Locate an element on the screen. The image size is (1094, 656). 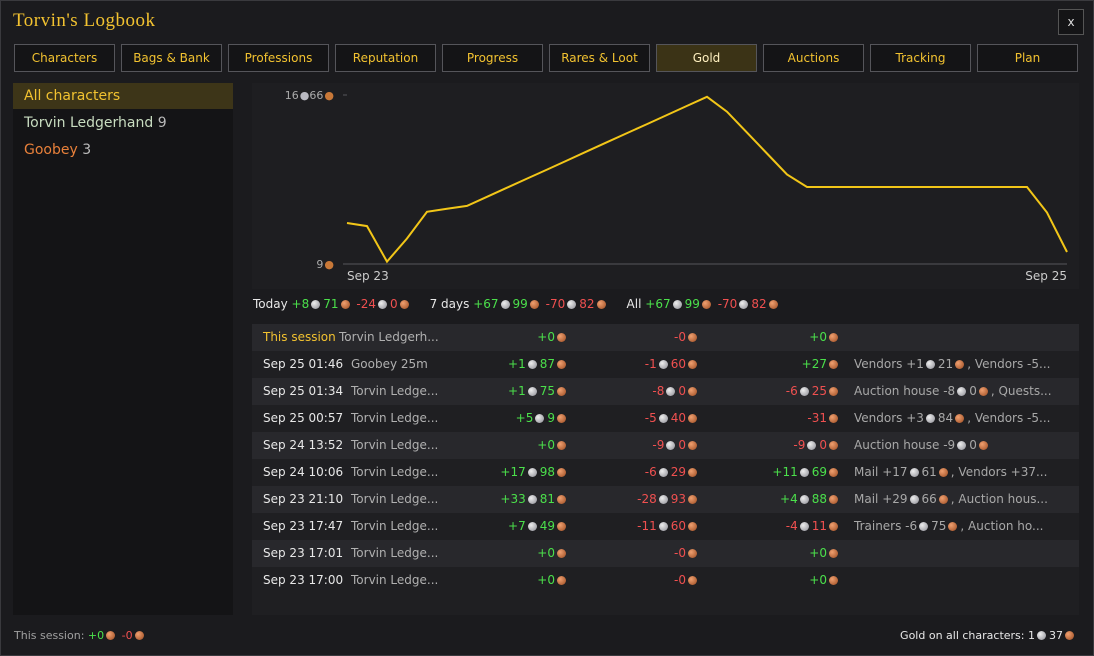
row-date: Sep 24 10:06 is located at coordinates (303, 472).